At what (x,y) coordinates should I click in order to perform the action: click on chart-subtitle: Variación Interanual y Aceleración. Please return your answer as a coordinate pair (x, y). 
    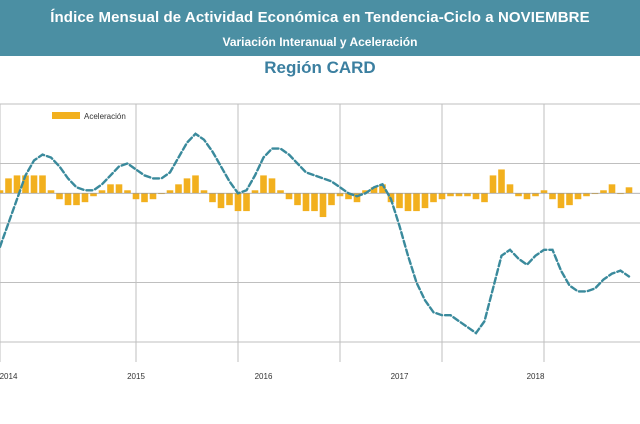
    Looking at the image, I should click on (320, 42).